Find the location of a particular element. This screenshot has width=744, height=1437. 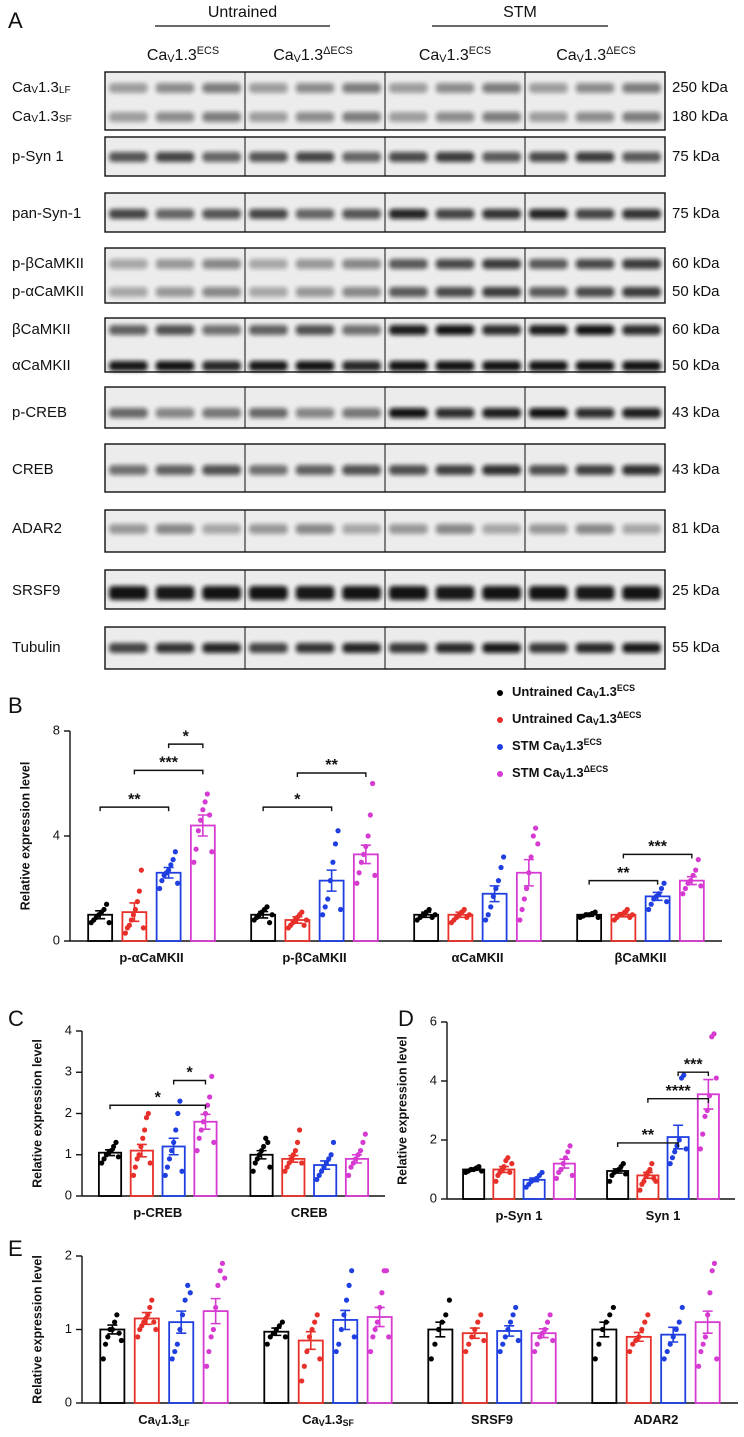

y-tick-label: 4 is located at coordinates (68, 1029).